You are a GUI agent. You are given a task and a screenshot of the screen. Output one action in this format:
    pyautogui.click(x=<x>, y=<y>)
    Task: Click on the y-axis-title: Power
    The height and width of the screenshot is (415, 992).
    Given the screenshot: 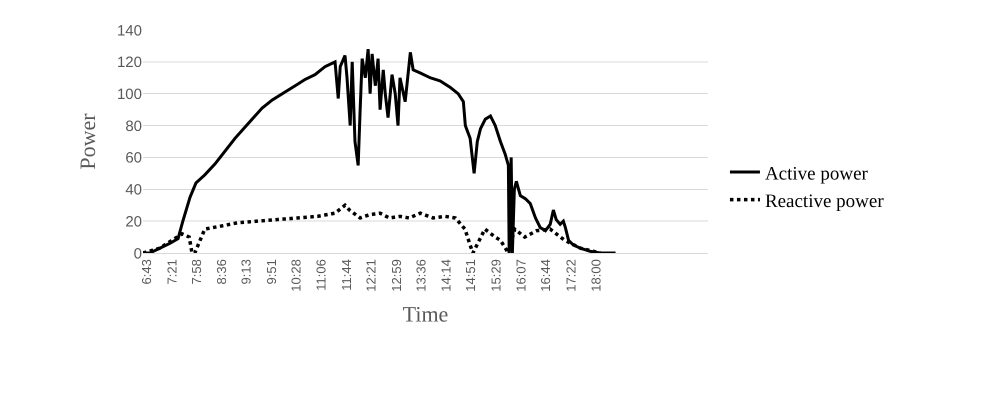 What is the action you would take?
    pyautogui.click(x=87, y=141)
    